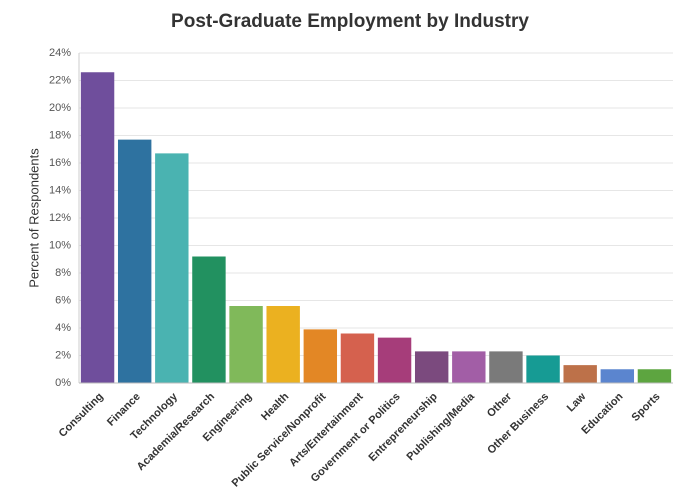 This screenshot has height=488, width=700. I want to click on y-tick-label: 4%, so click(63, 328).